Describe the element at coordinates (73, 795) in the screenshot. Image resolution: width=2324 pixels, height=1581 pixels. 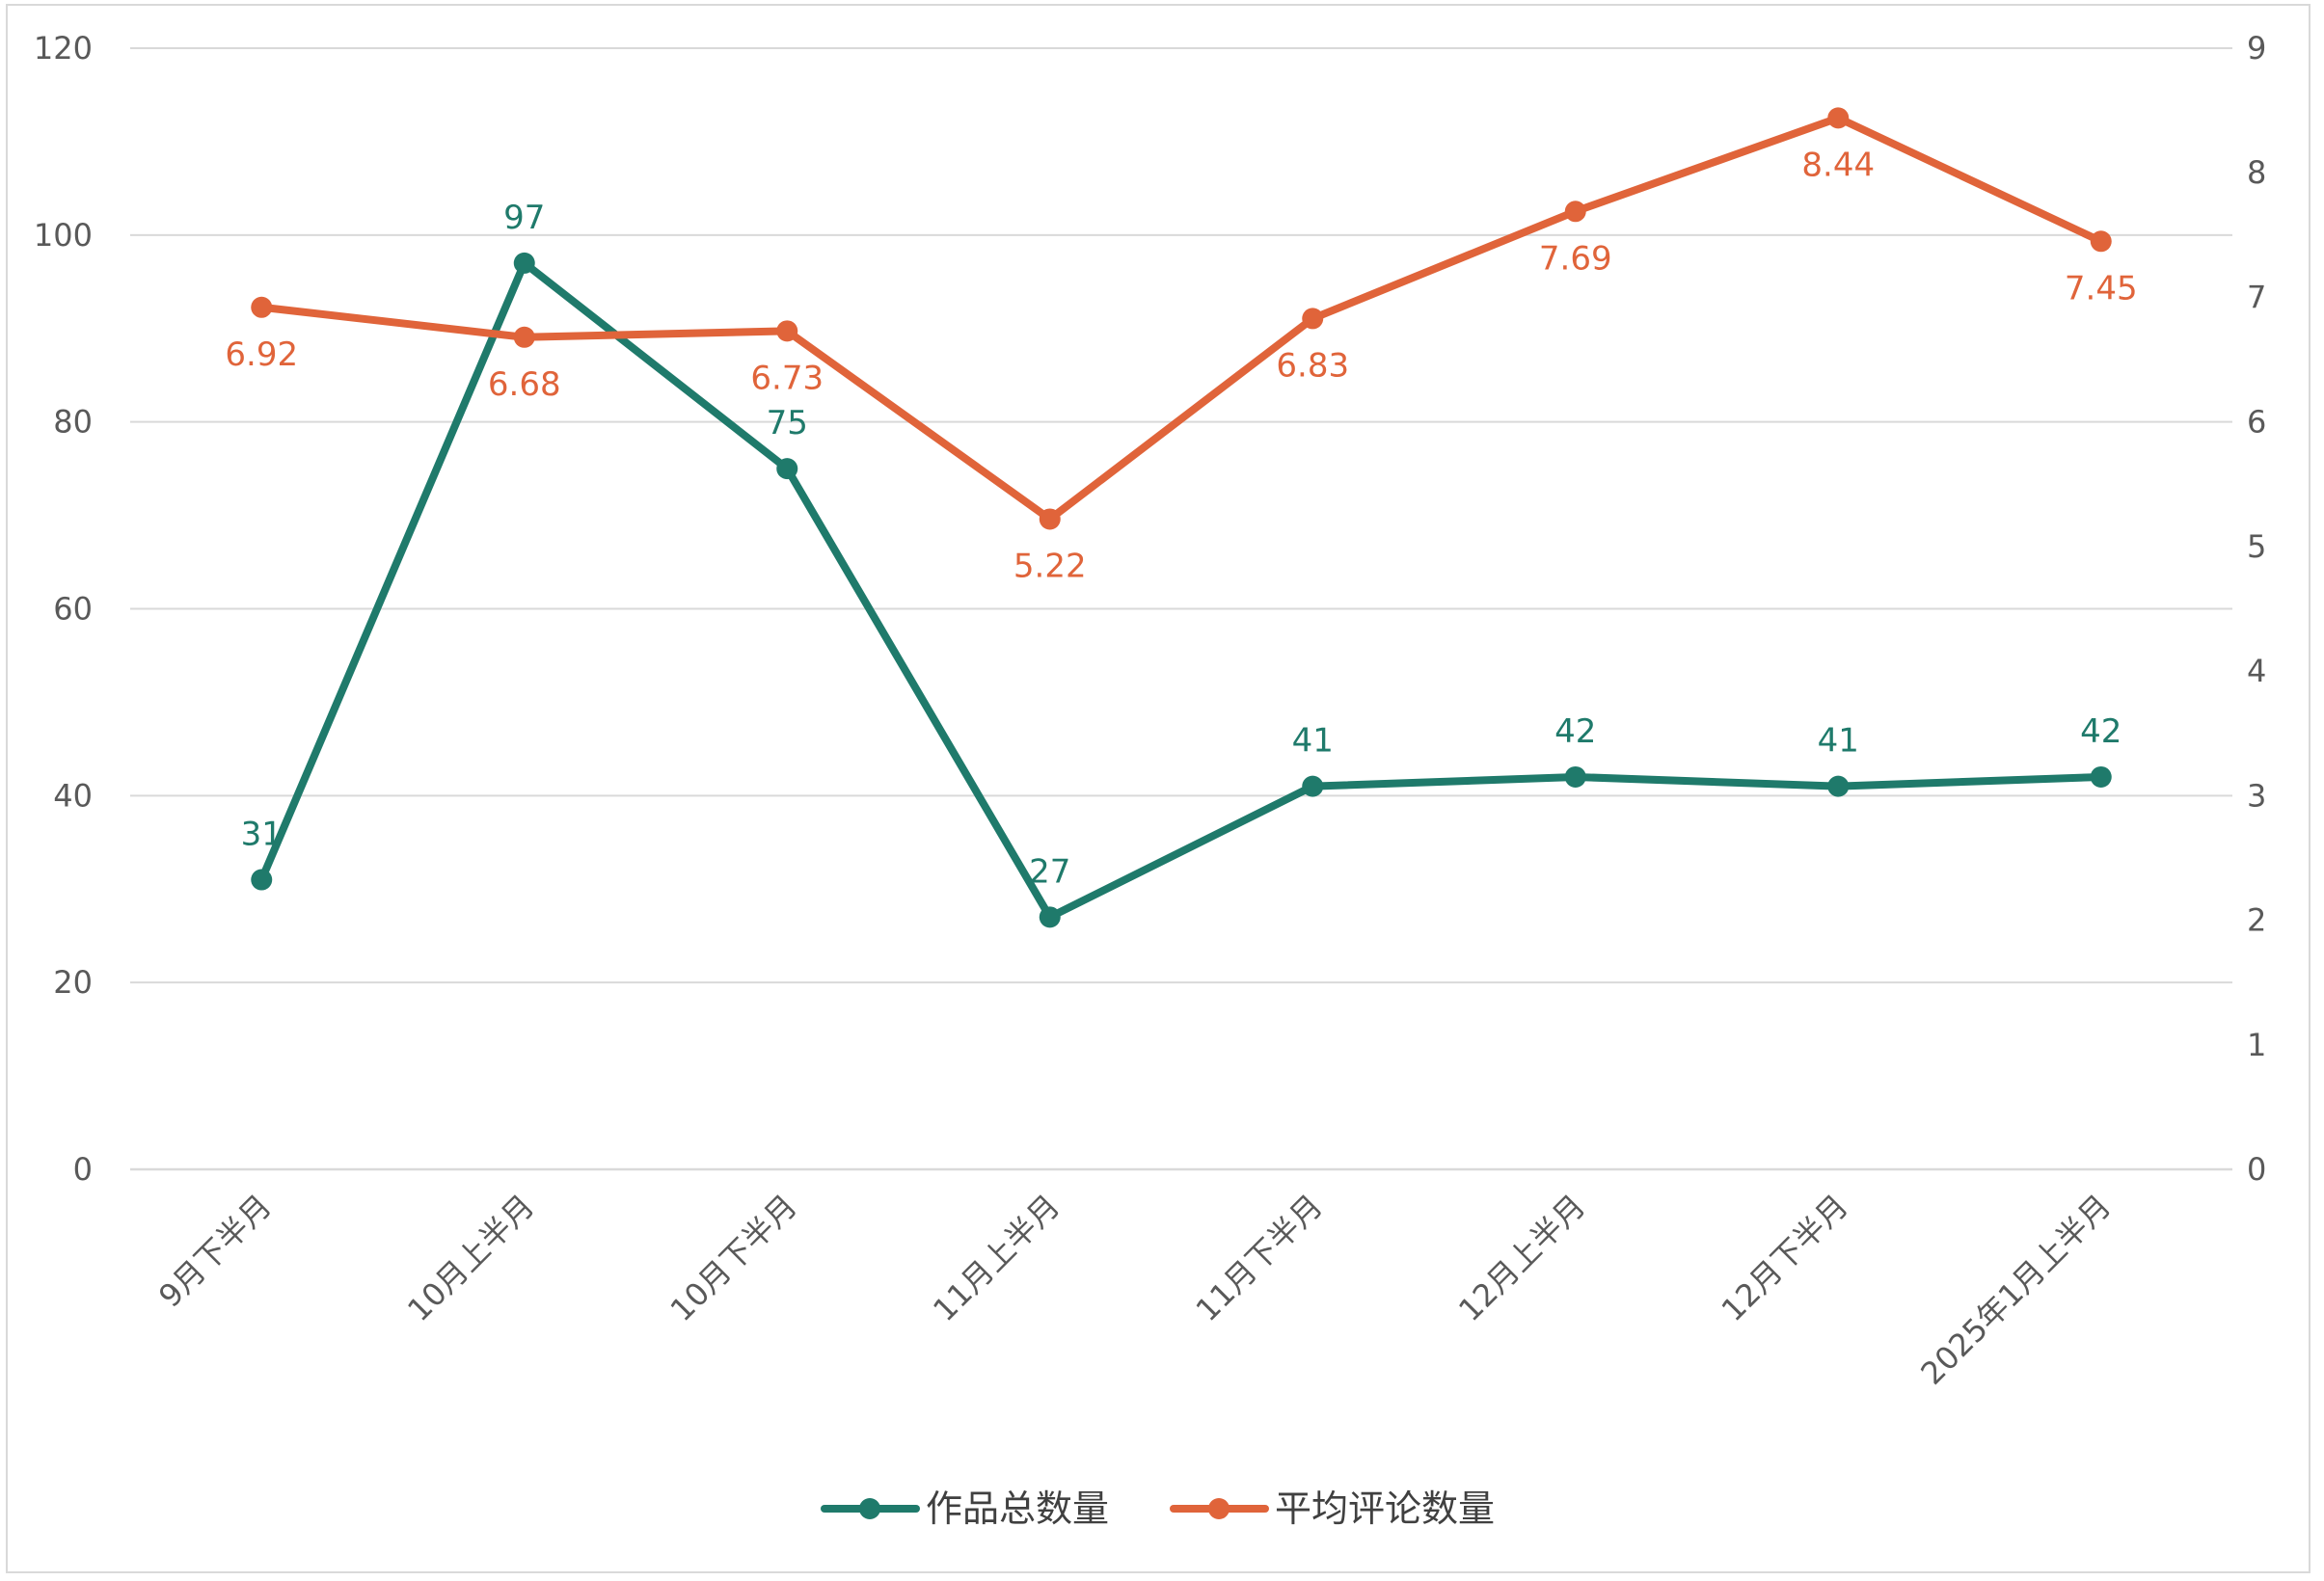
I see `left-tick-label: 40` at that location.